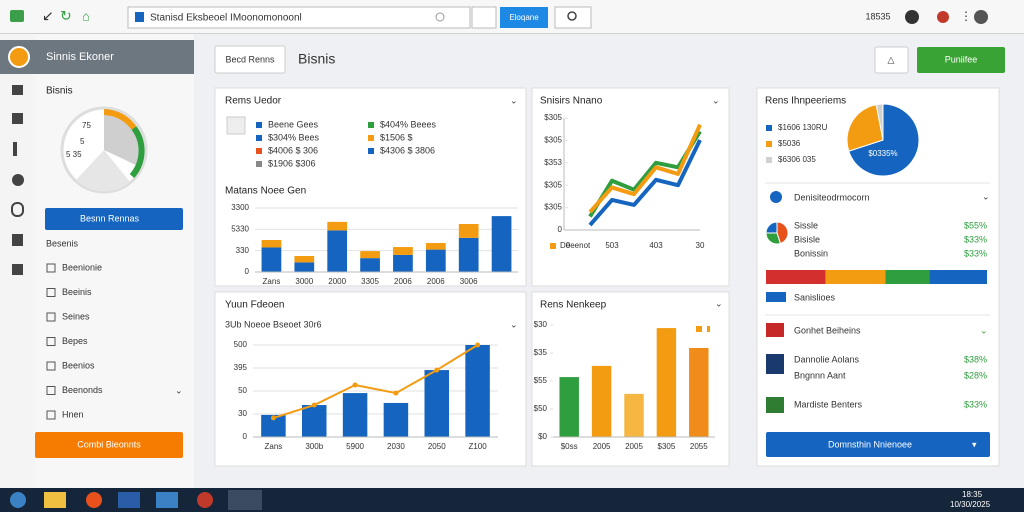  What do you see at coordinates (75, 341) in the screenshot?
I see `sidebar-item: Bepes` at bounding box center [75, 341].